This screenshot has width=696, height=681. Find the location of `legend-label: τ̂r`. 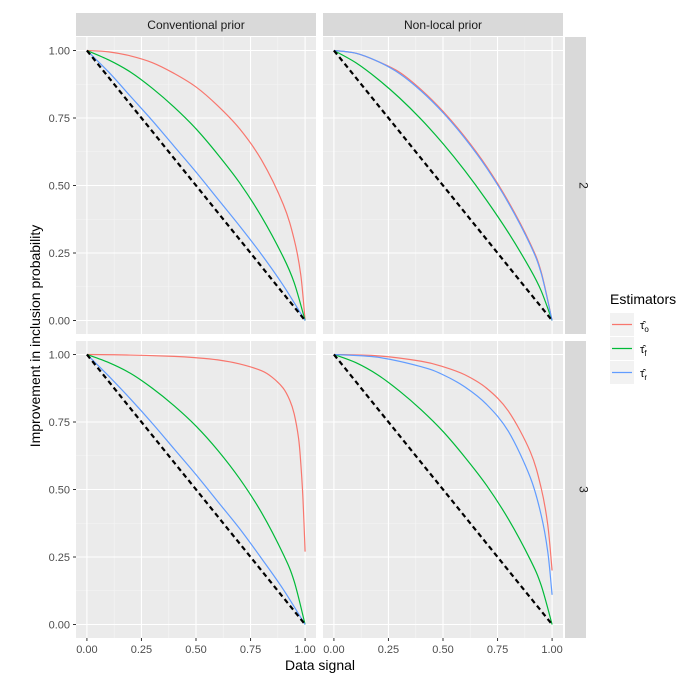

legend-label: τ̂r is located at coordinates (643, 375).